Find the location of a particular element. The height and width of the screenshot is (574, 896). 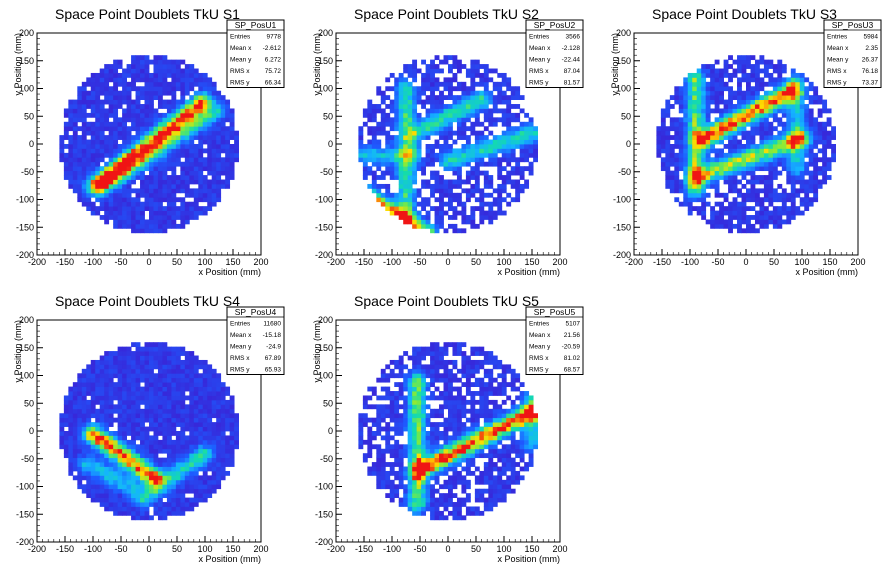

x-tick-label: -50 is located at coordinates (717, 262).